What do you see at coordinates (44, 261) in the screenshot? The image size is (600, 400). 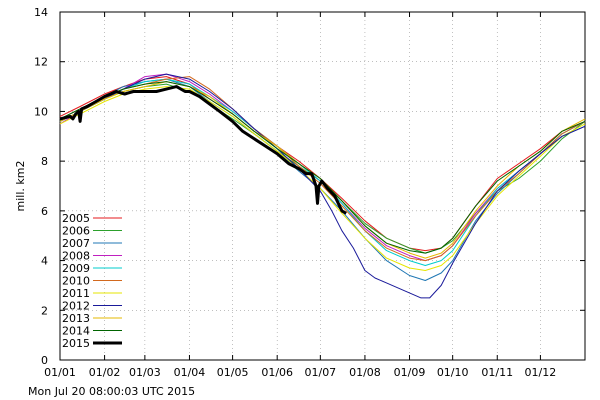 I see `y-tick-label: 4` at bounding box center [44, 261].